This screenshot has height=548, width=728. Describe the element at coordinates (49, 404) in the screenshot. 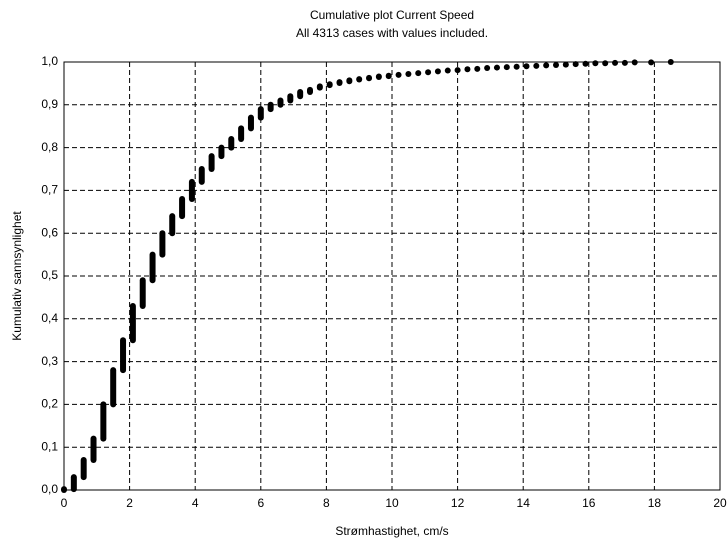

I see `y-tick-label: 0,2` at that location.